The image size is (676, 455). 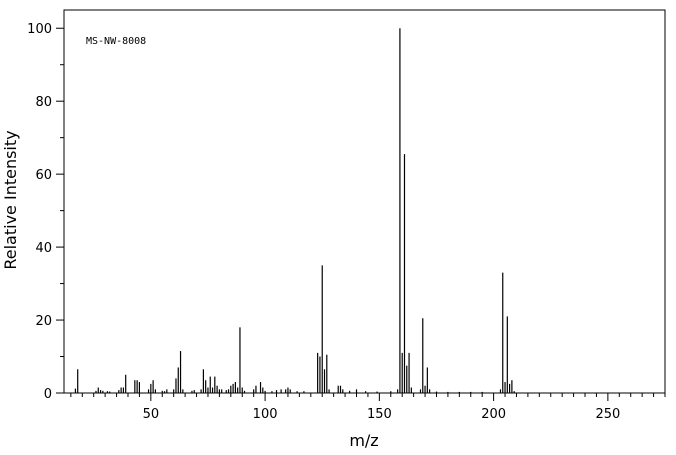 What do you see at coordinates (43, 102) in the screenshot?
I see `y-tick-label: 80` at bounding box center [43, 102].